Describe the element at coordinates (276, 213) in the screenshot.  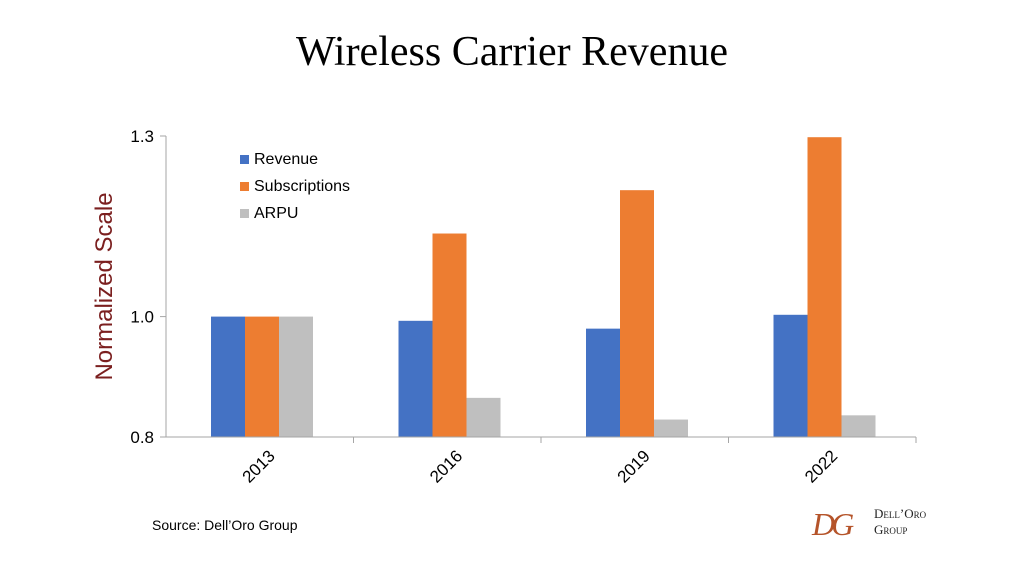
I see `legend-label-arpu: ARPU` at that location.